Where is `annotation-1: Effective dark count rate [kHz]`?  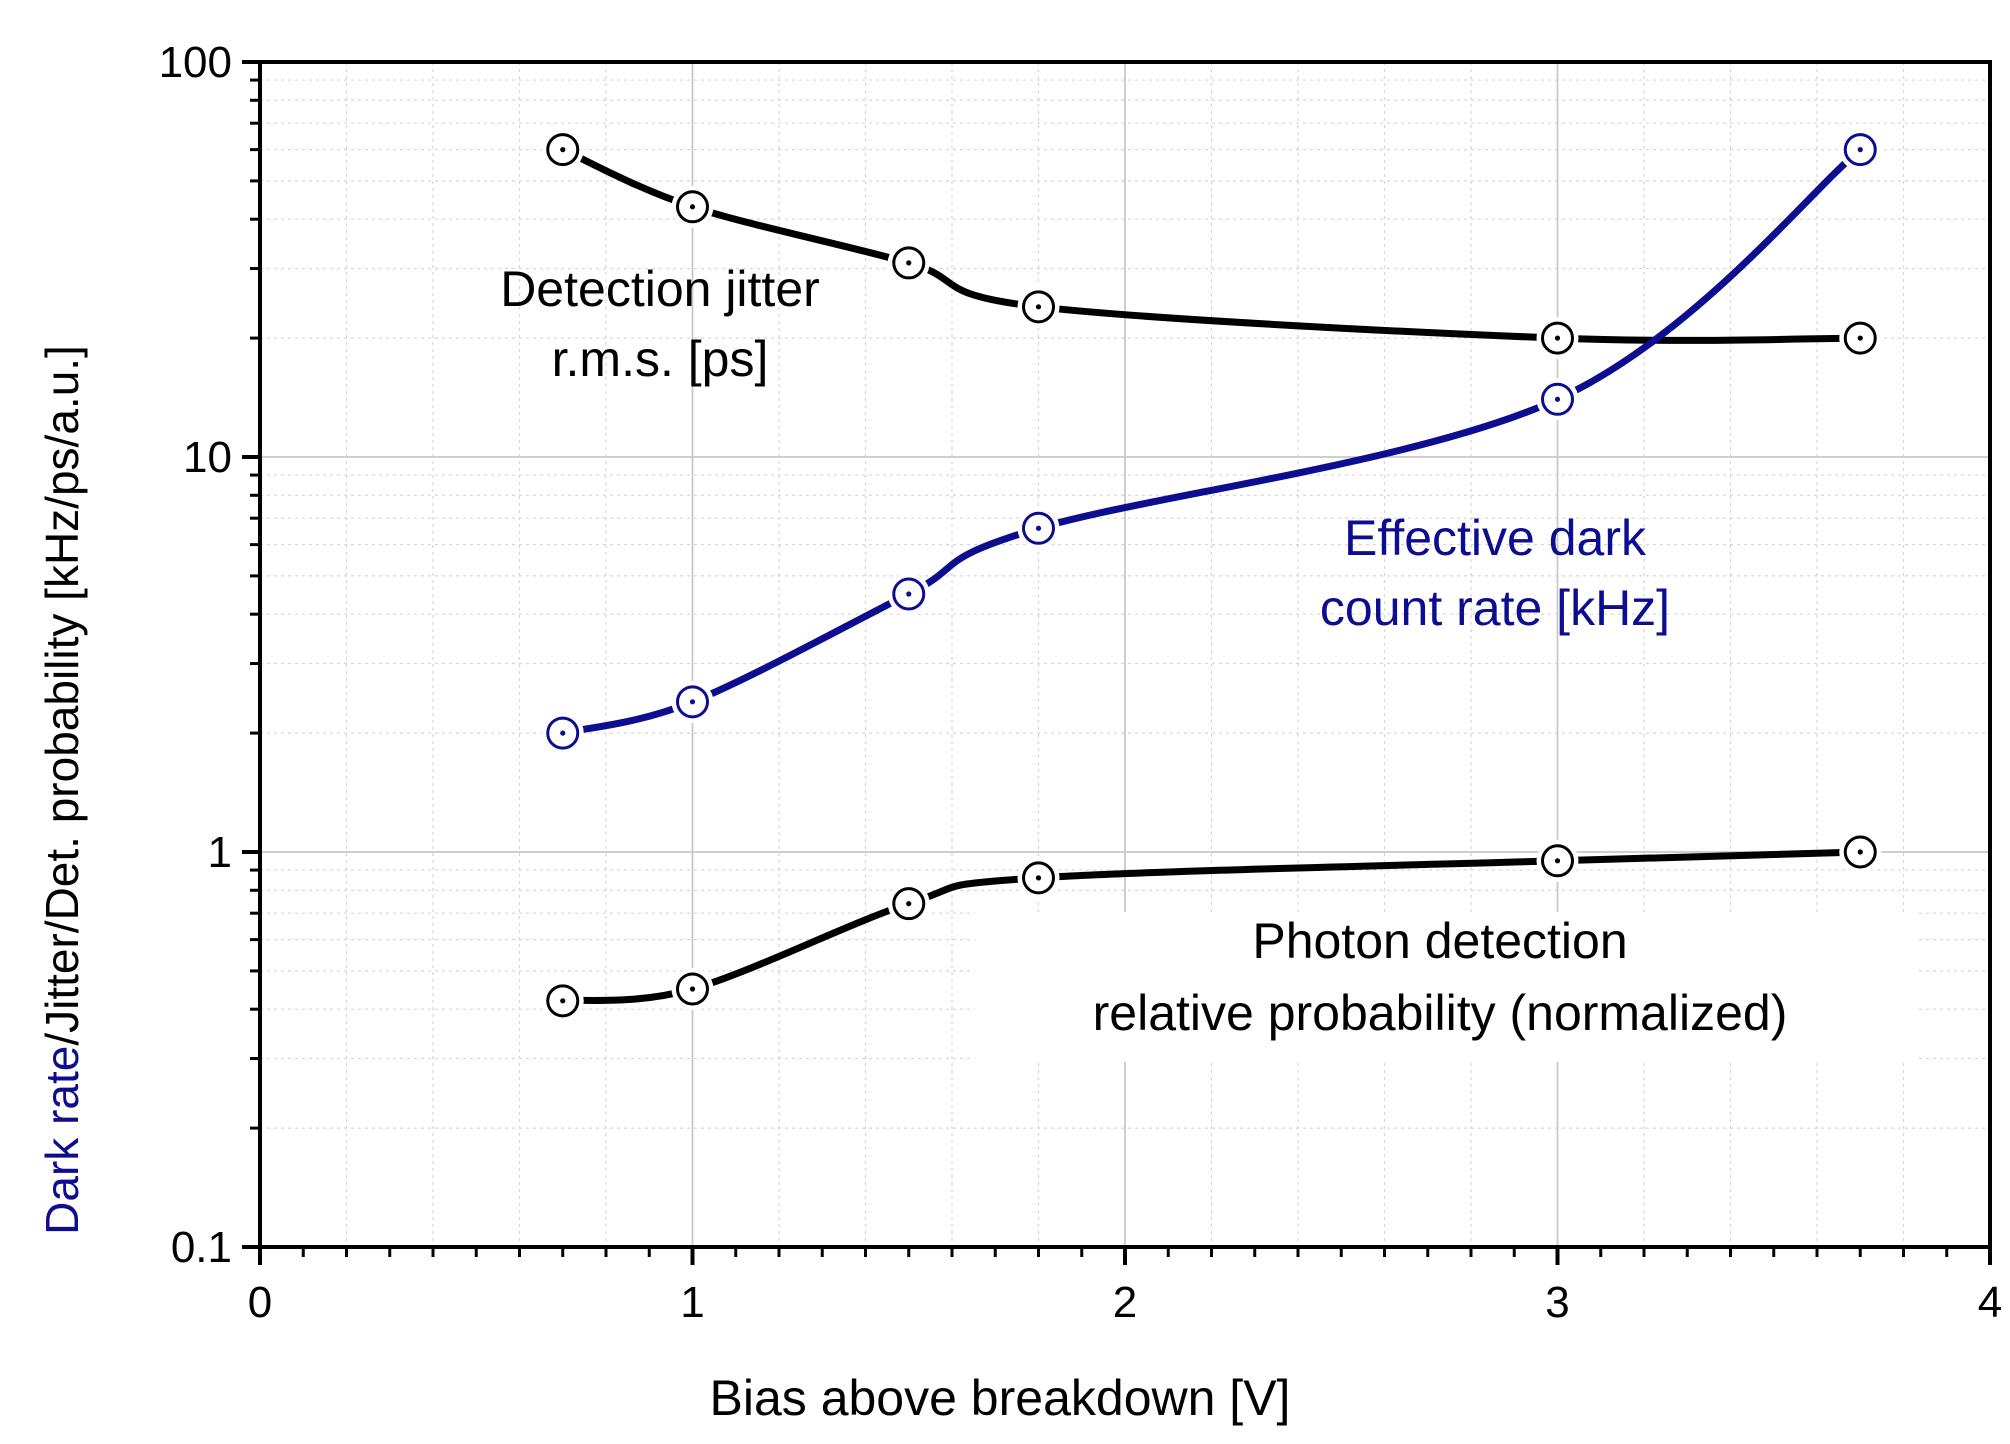
annotation-1: Effective dark count rate [kHz] is located at coordinates (1495, 573).